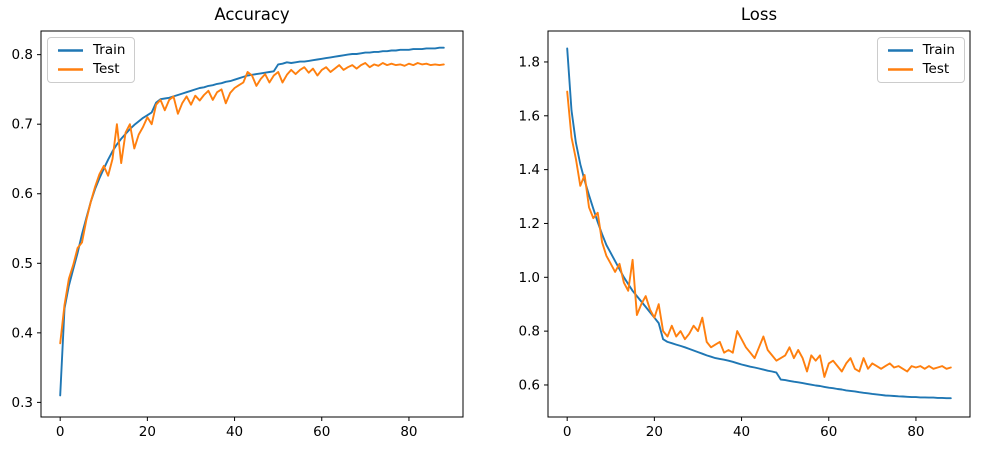 This screenshot has height=451, width=981. What do you see at coordinates (759, 14) in the screenshot?
I see `loss-plot-title: Loss` at bounding box center [759, 14].